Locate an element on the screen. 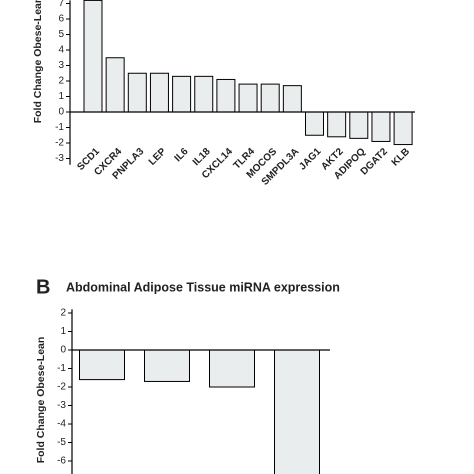 The width and height of the screenshot is (474, 474). y-tick-label: 6 is located at coordinates (61, 19).